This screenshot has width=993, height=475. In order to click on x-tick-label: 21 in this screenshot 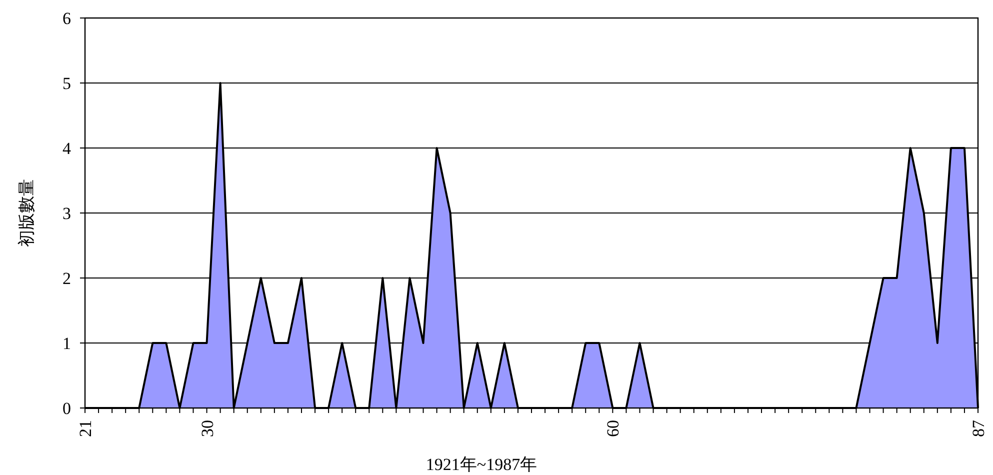, I will do `click(85, 428)`.